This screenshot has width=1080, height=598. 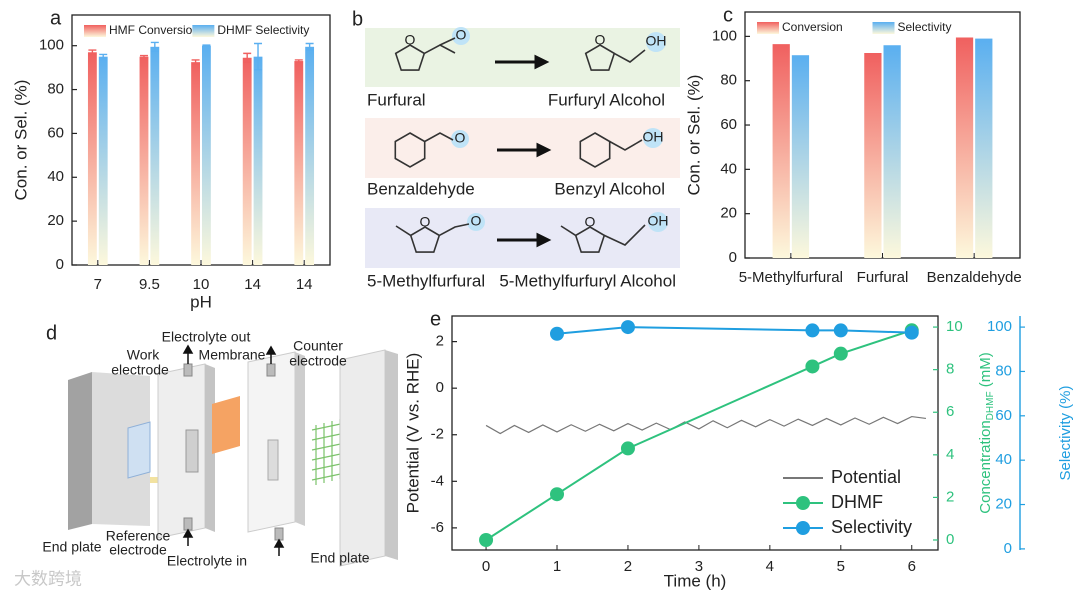 I want to click on tick-label: 5, so click(x=841, y=566).